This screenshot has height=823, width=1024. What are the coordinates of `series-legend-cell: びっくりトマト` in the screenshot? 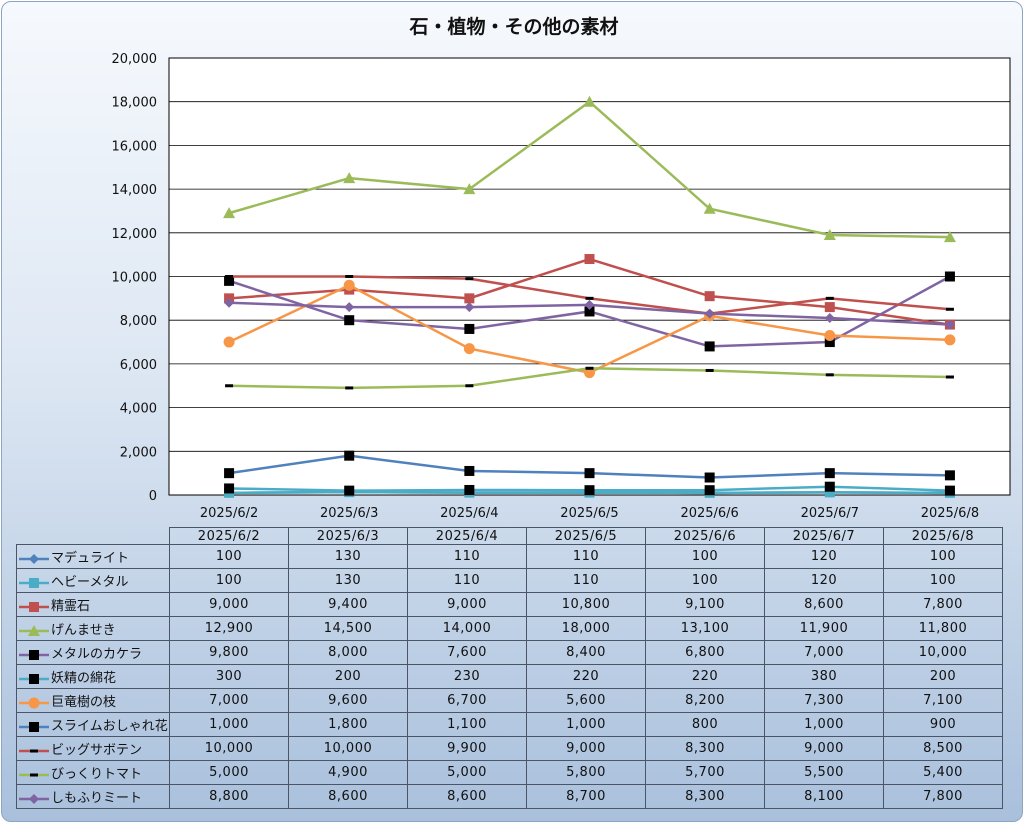 It's located at (93, 772).